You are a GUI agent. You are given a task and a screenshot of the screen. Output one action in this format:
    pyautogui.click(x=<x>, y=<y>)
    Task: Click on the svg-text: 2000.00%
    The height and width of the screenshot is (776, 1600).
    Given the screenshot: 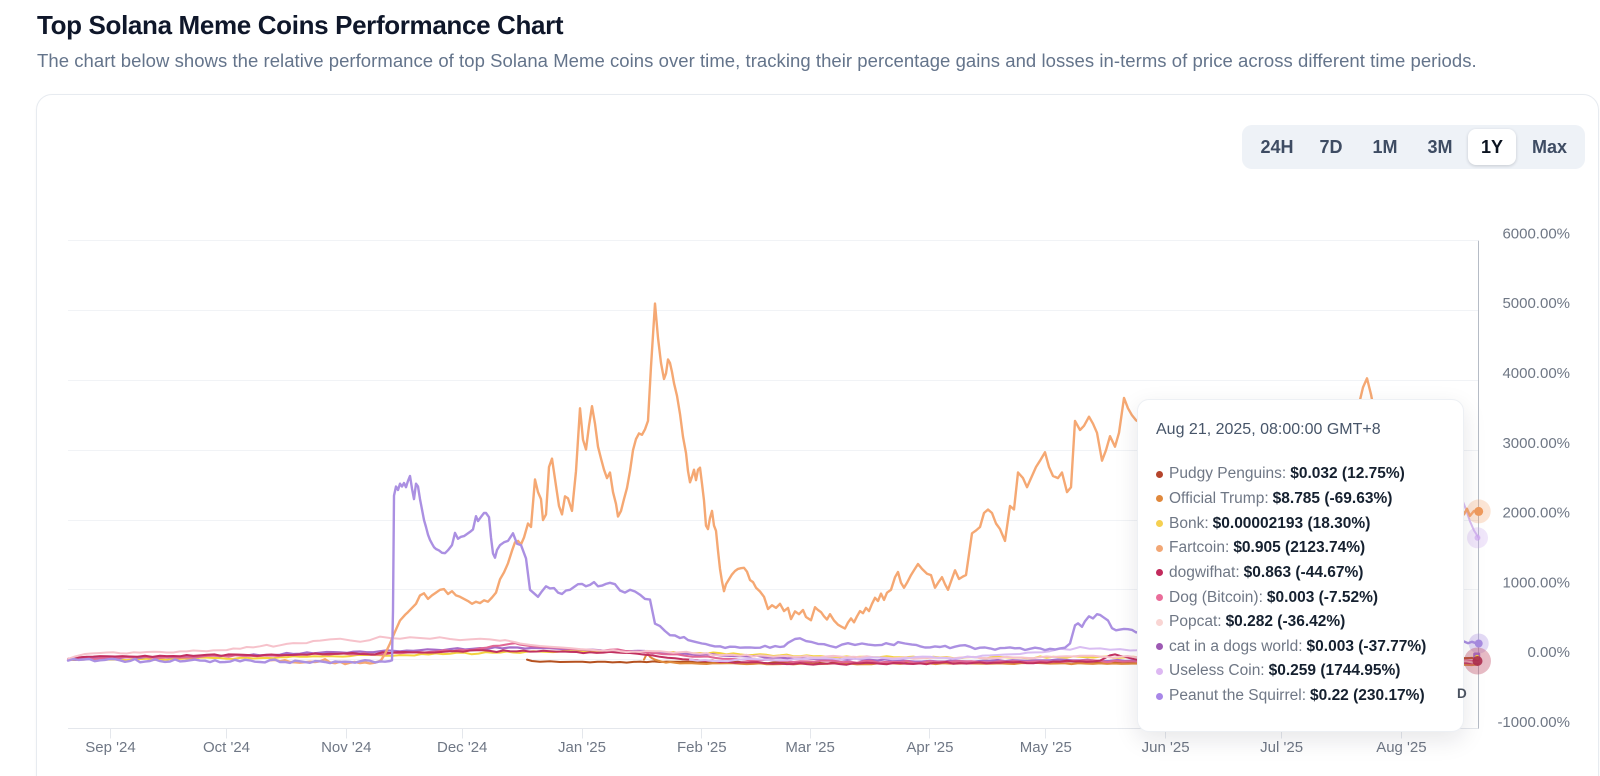 What is the action you would take?
    pyautogui.click(x=1536, y=513)
    